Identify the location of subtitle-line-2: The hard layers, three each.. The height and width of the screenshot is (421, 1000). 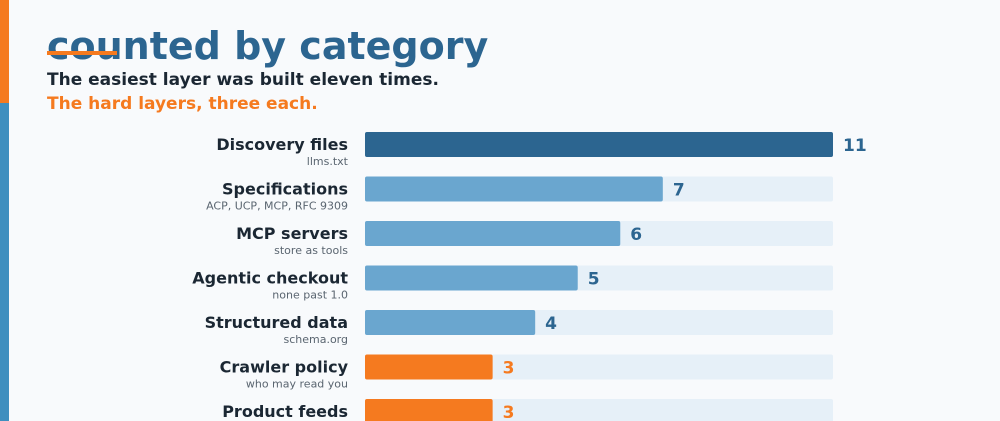
(182, 104).